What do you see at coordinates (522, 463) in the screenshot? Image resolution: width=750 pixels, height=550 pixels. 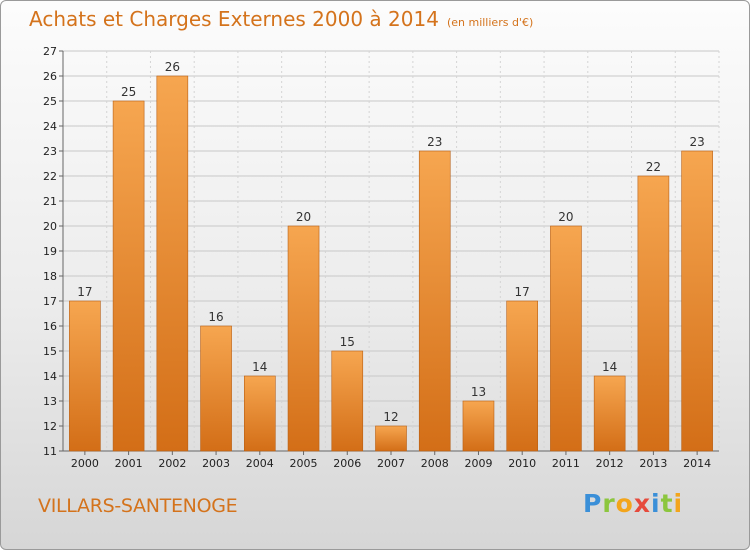 I see `x-tick-label: 2010` at bounding box center [522, 463].